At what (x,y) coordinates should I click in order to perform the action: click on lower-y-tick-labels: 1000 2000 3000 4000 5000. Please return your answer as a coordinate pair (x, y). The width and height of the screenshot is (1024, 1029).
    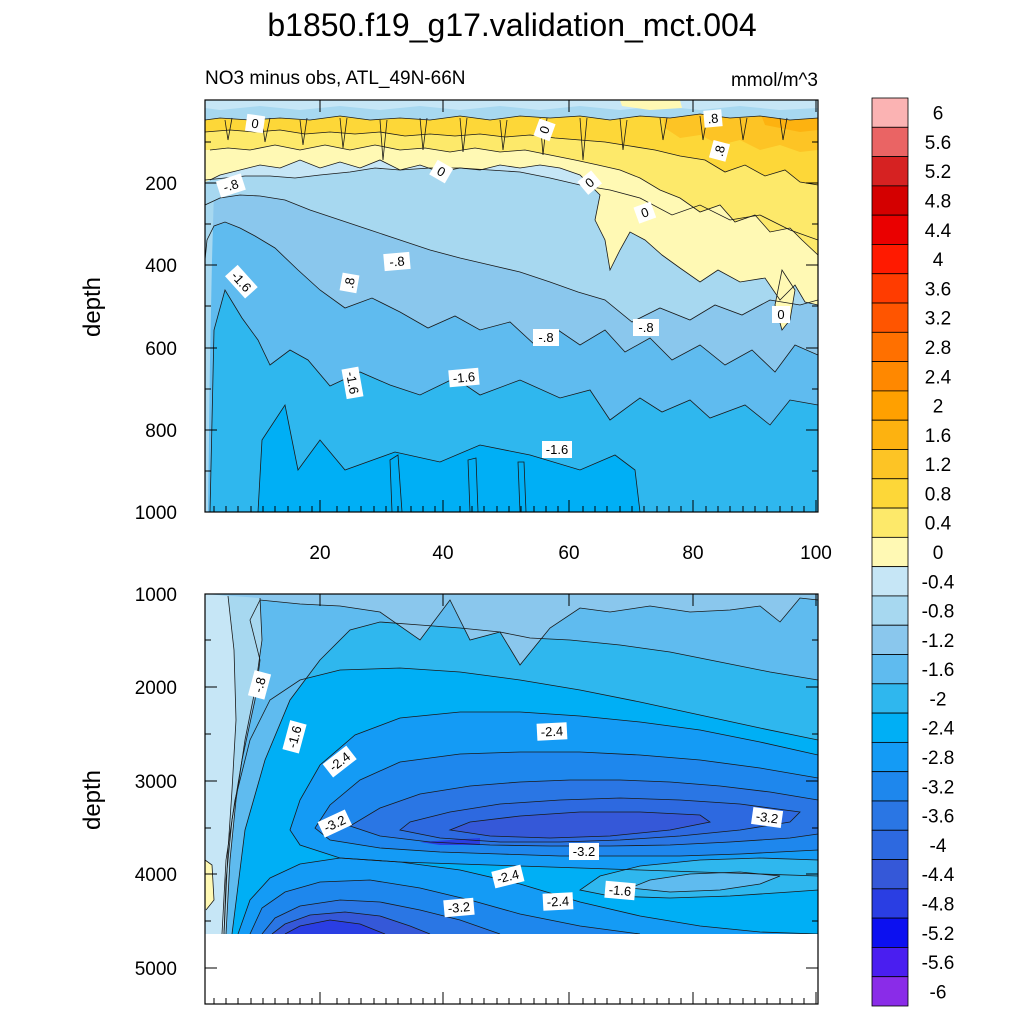
    Looking at the image, I should click on (156, 782).